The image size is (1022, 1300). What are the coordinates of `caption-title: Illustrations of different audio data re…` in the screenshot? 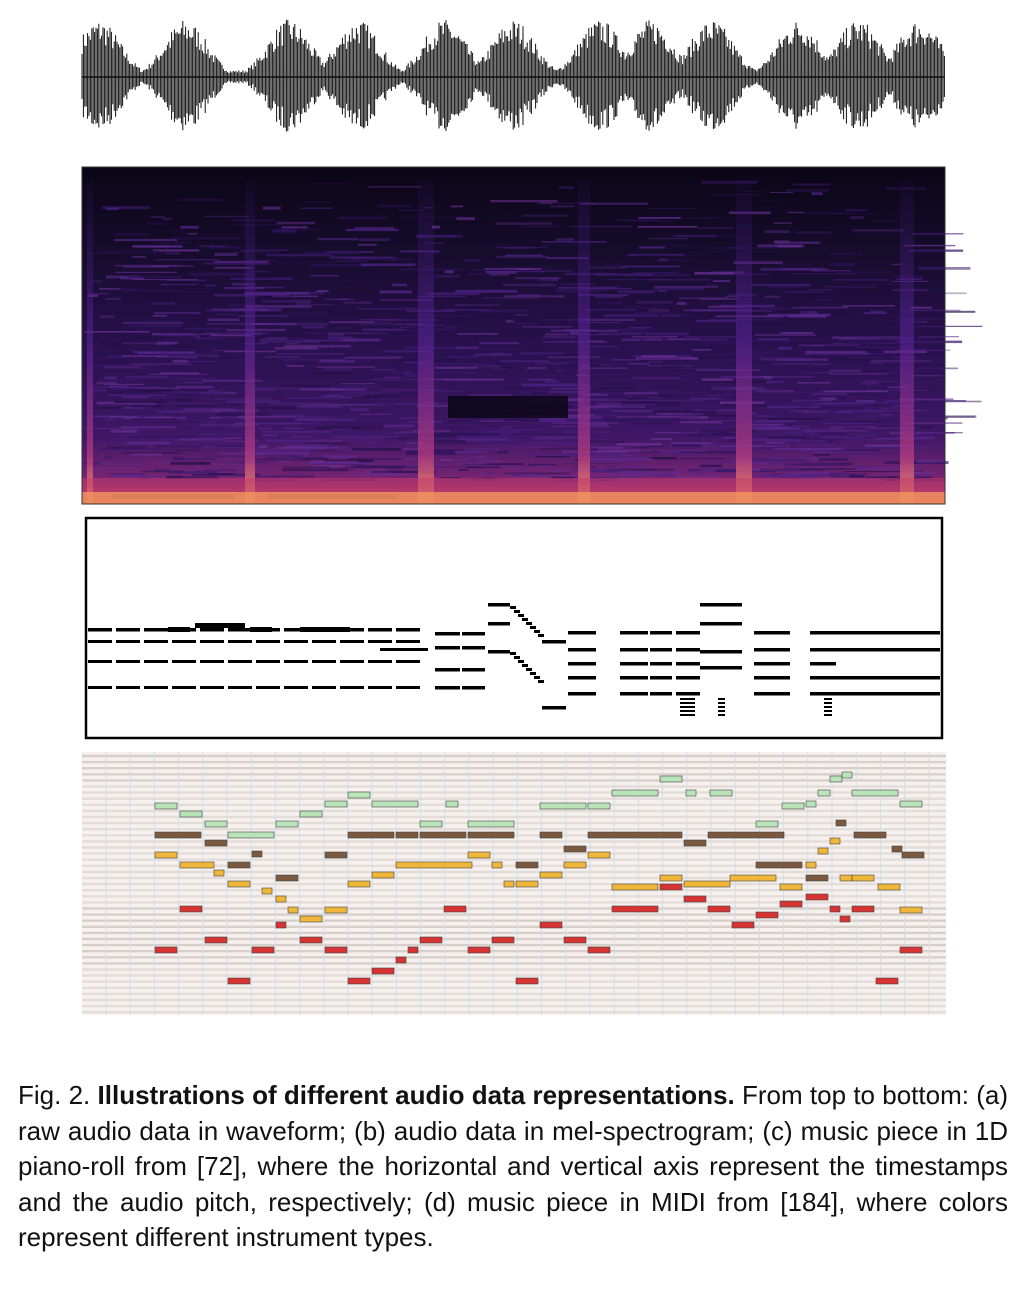 It's located at (416, 1095).